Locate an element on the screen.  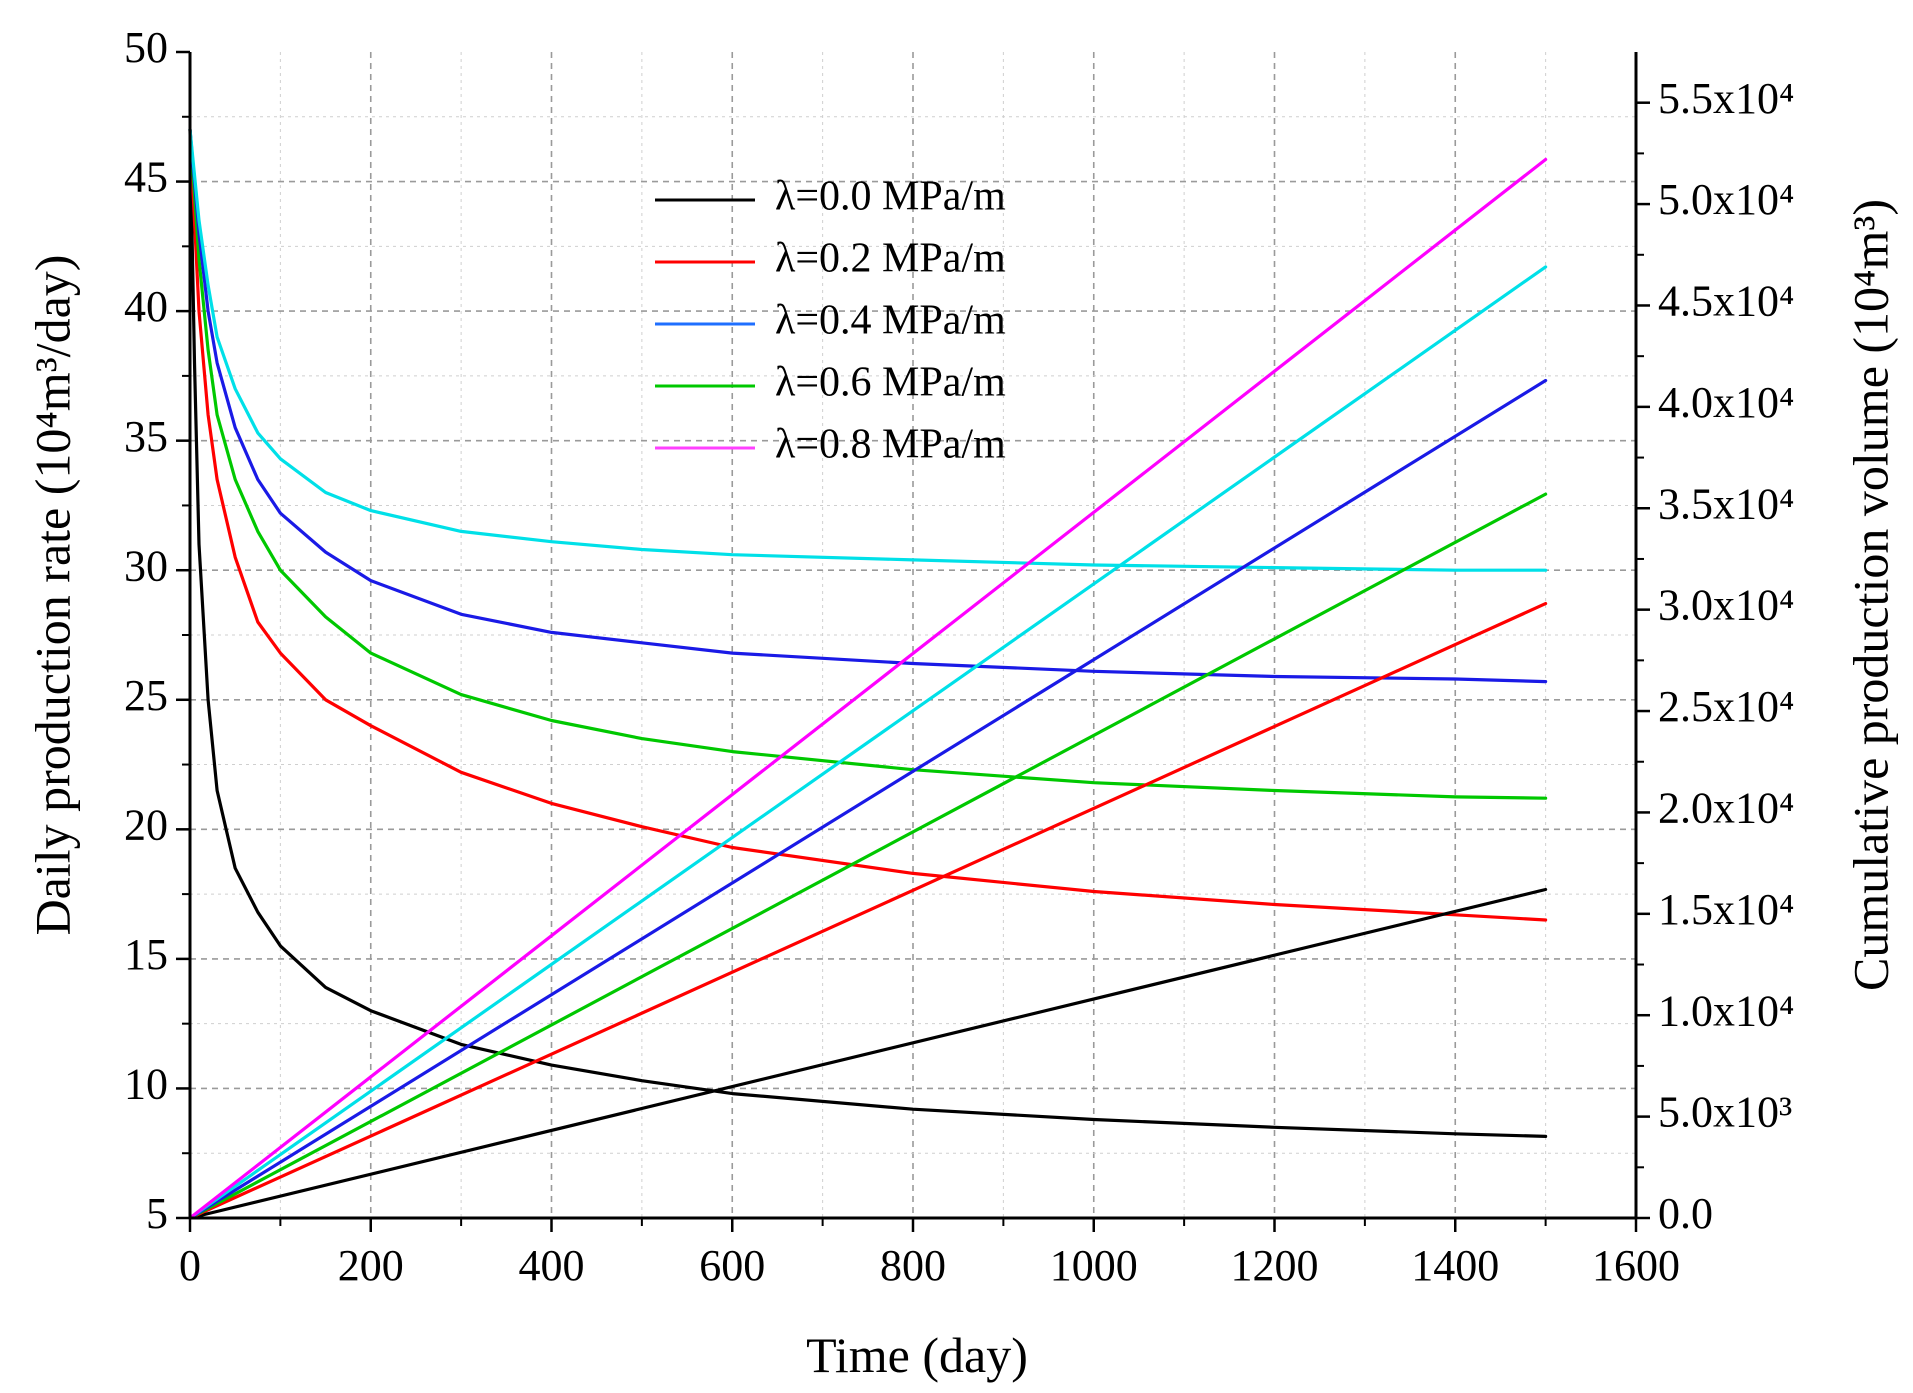
y-tick-label-left: 15 is located at coordinates (146, 954).